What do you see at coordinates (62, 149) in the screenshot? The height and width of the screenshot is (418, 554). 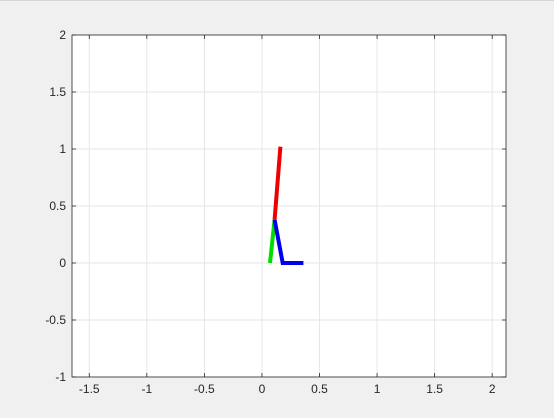 I see `y-tick-label: 1` at bounding box center [62, 149].